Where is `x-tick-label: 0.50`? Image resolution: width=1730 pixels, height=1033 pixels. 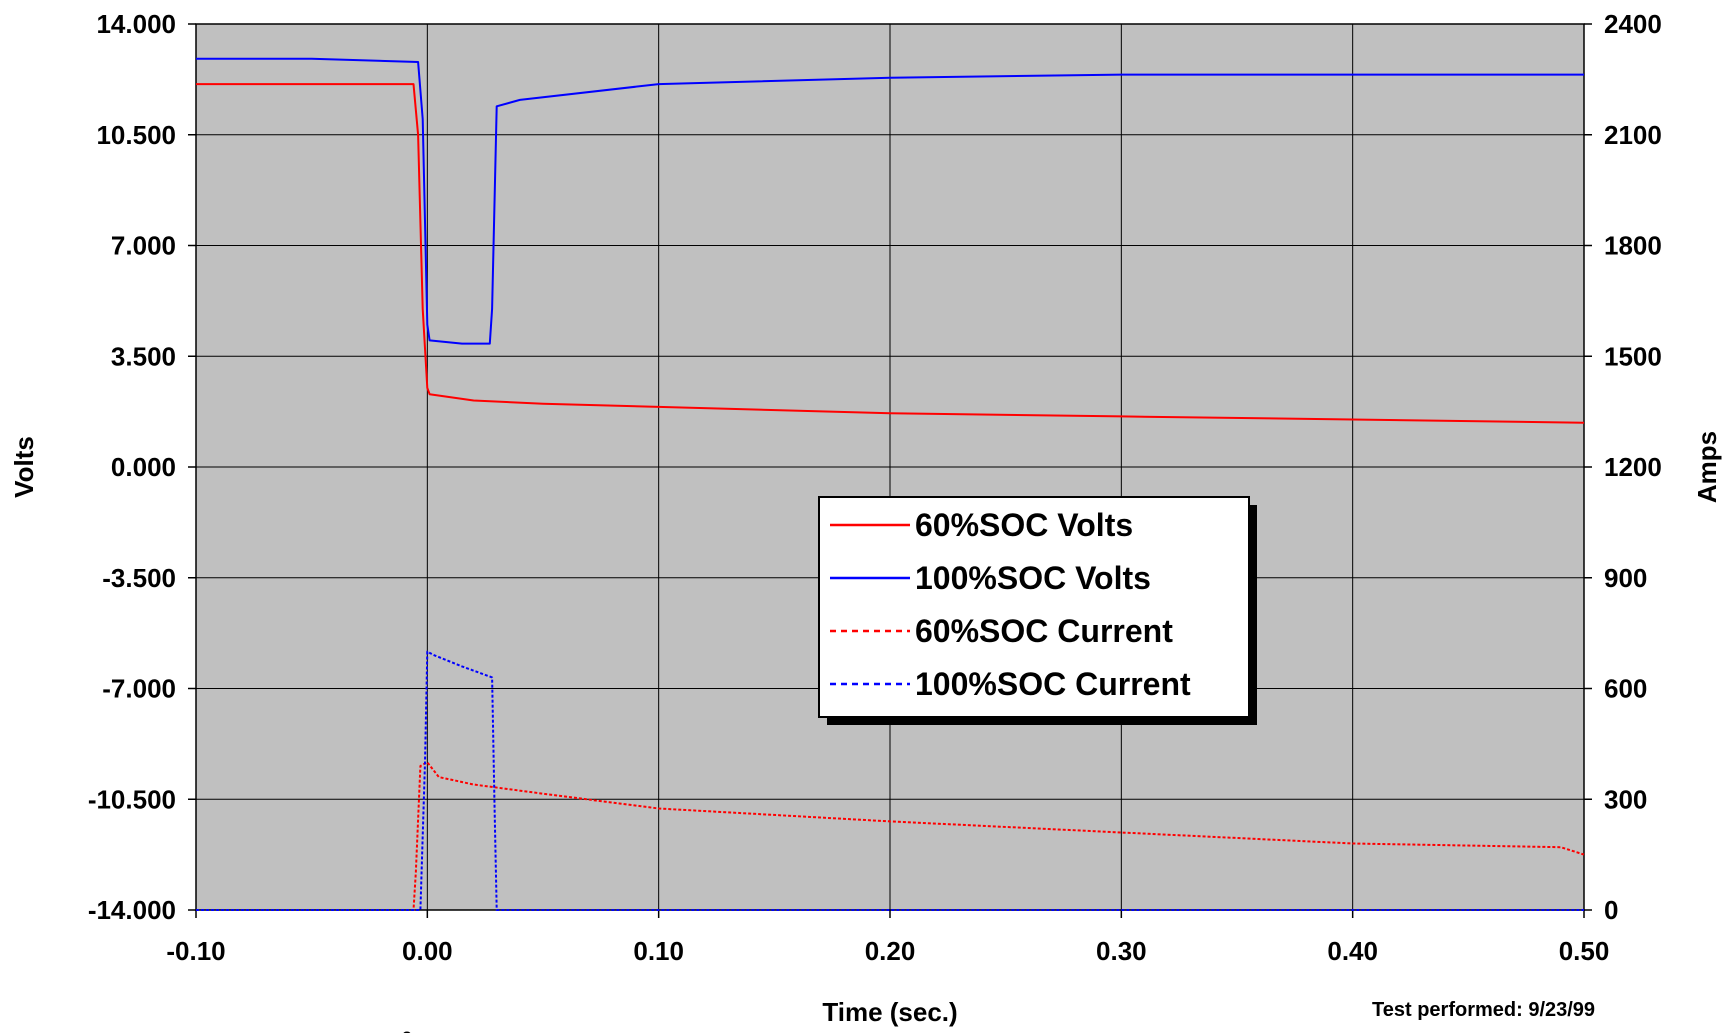
x-tick-label: 0.50 is located at coordinates (1584, 951).